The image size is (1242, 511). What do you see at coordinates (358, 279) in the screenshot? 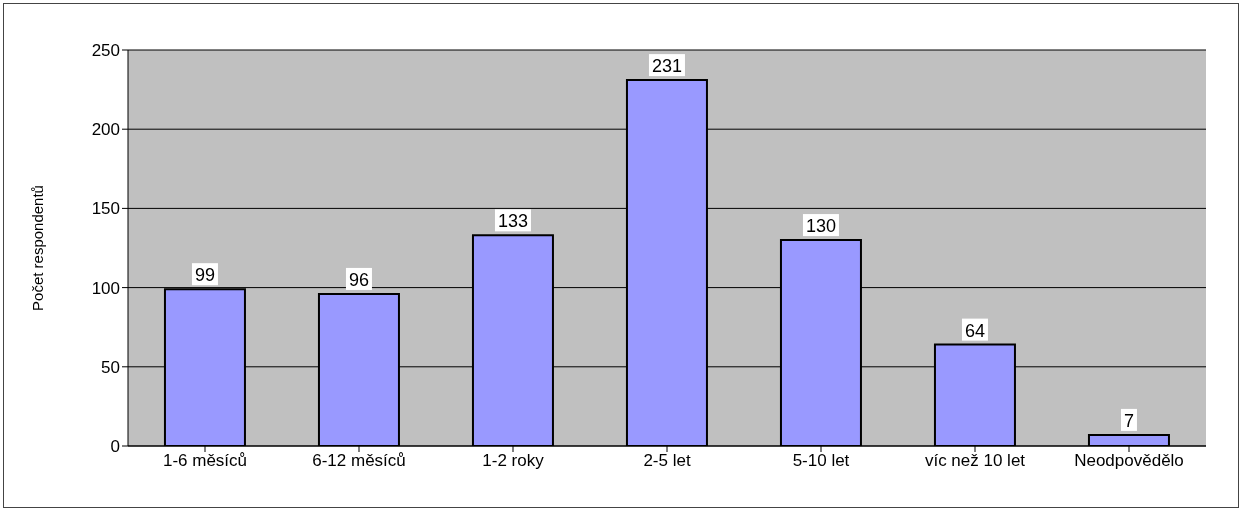
I see `data-label: 96` at bounding box center [358, 279].